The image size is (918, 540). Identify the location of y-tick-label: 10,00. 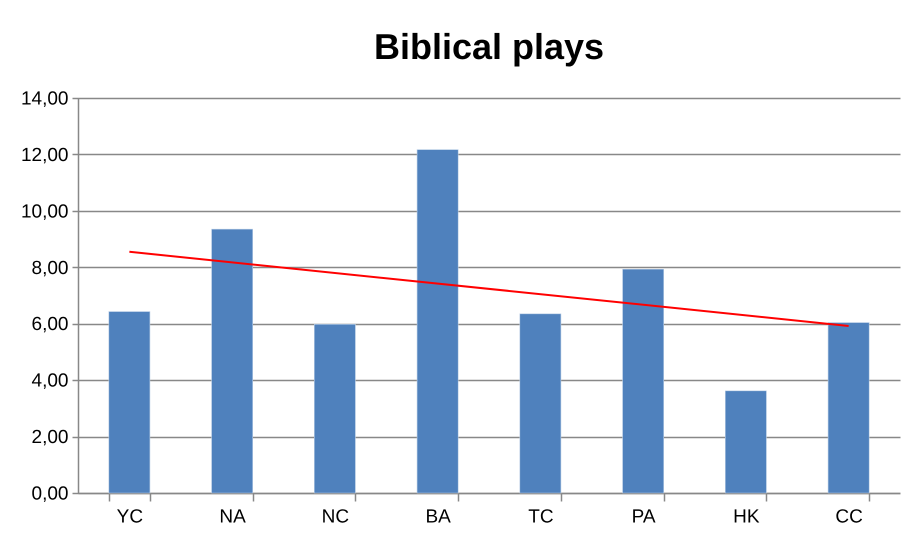
(44, 211).